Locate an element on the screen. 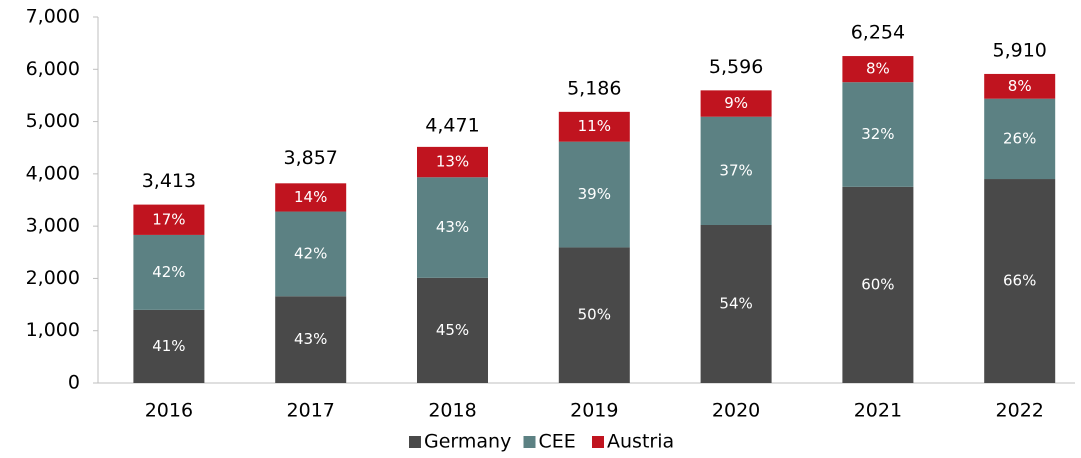  y-tick-label: 0 is located at coordinates (74, 383).